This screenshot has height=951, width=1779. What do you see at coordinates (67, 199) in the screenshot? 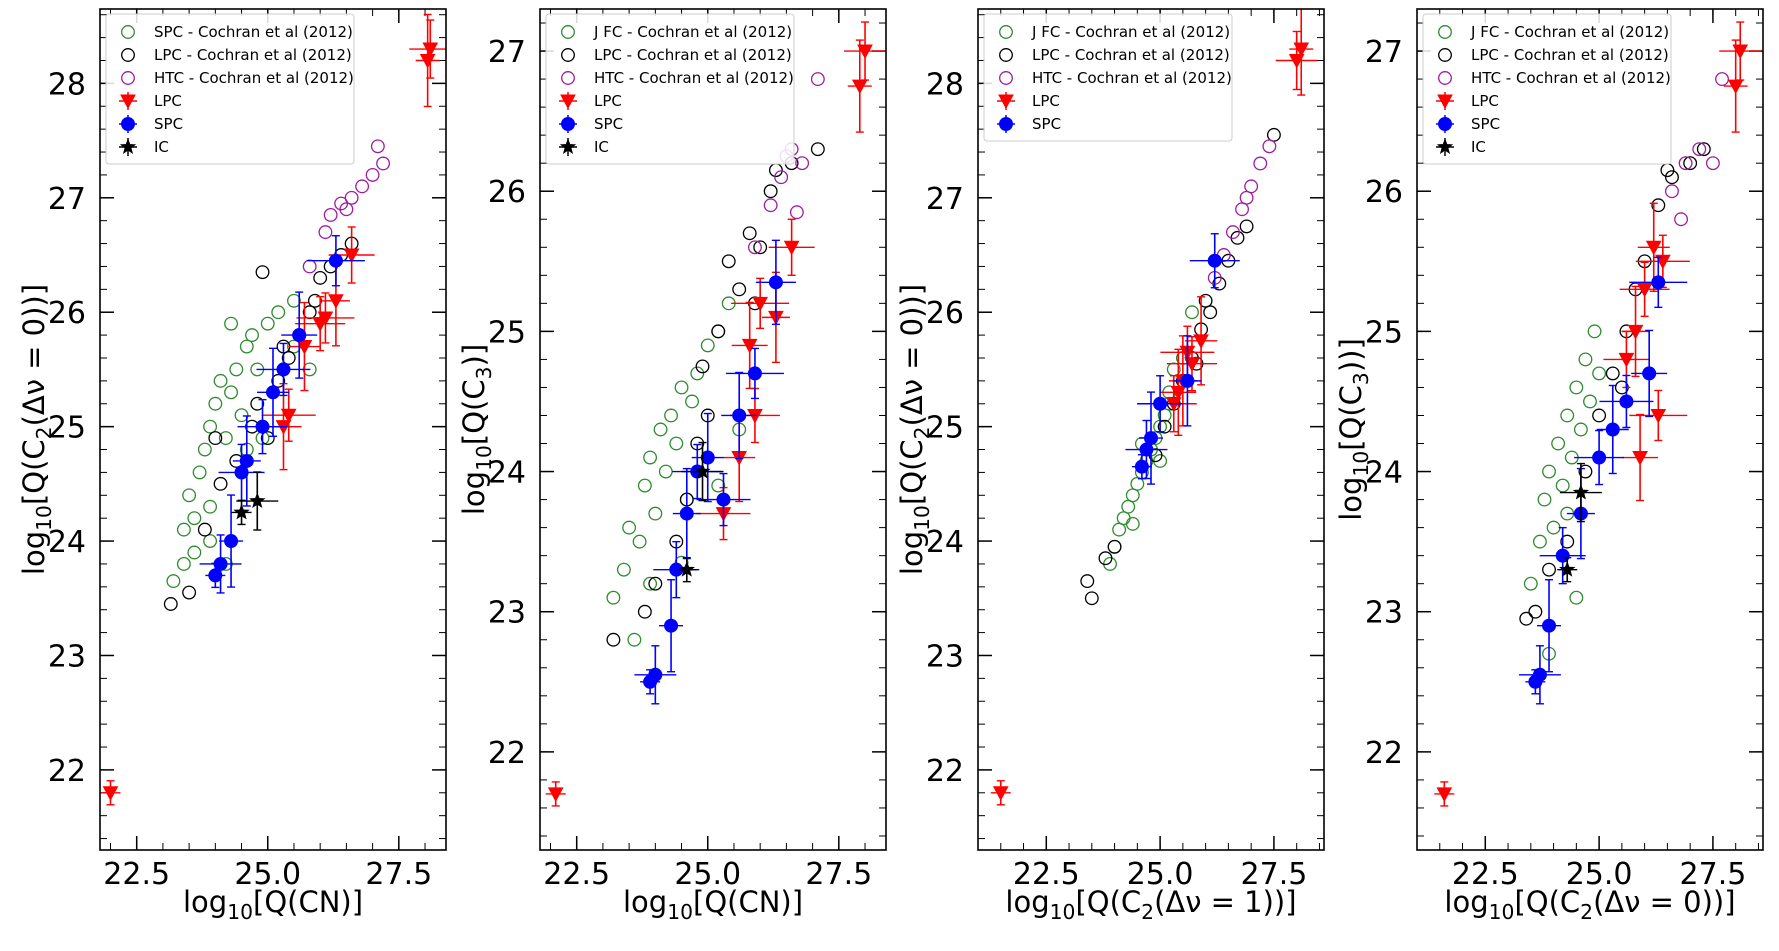
I see `y-tick-label: 27` at bounding box center [67, 199].